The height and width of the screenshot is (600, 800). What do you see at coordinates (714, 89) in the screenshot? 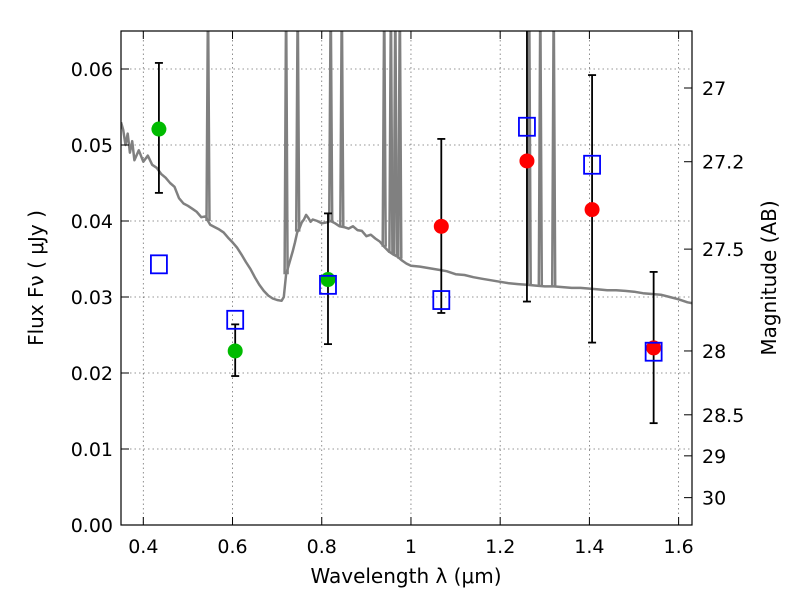
I see `y2-tick-label: 27` at bounding box center [714, 89].